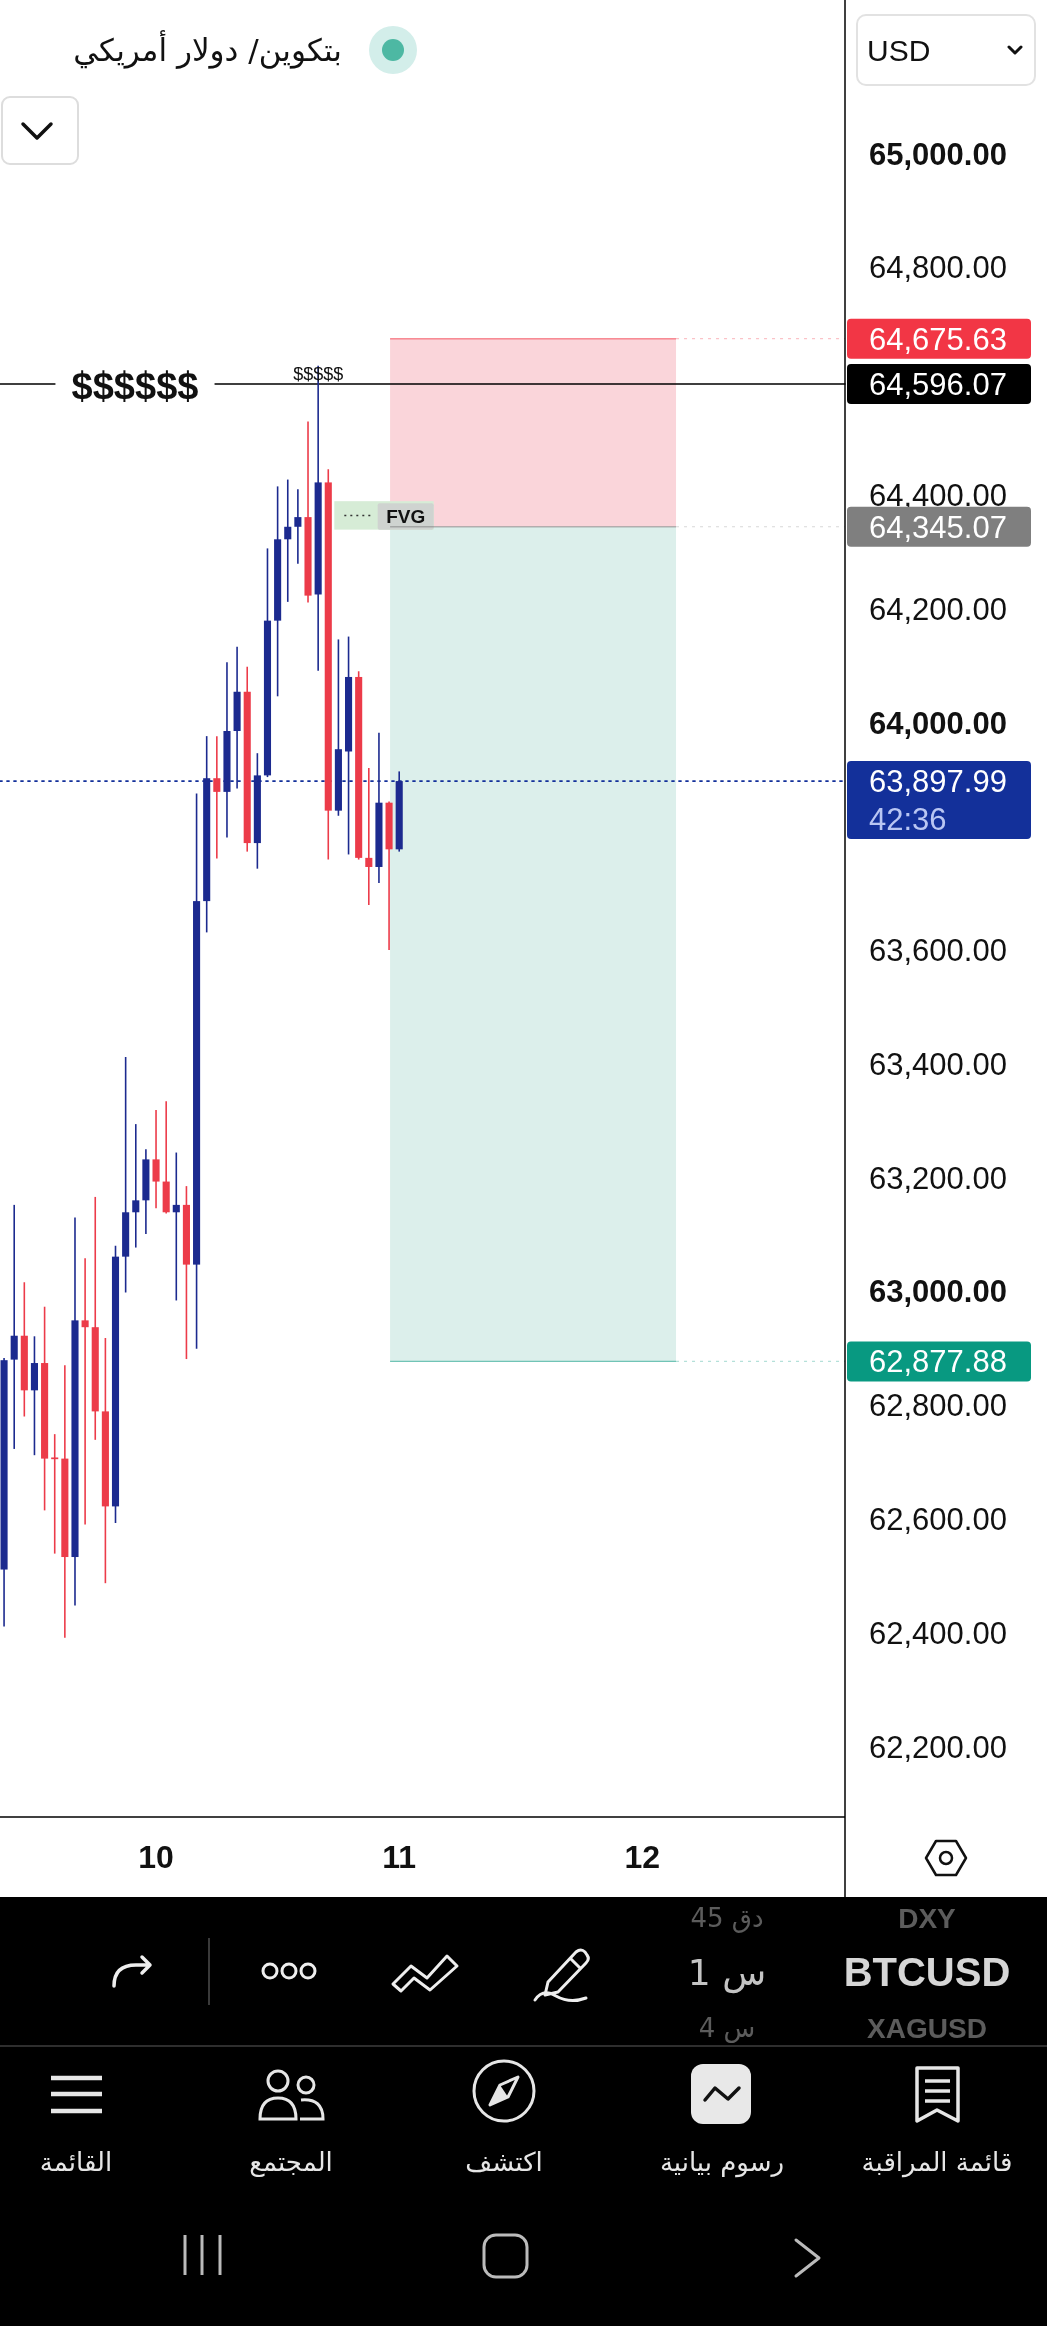 The height and width of the screenshot is (2326, 1047). What do you see at coordinates (938, 154) in the screenshot?
I see `y-tick-label: 65,000.00` at bounding box center [938, 154].